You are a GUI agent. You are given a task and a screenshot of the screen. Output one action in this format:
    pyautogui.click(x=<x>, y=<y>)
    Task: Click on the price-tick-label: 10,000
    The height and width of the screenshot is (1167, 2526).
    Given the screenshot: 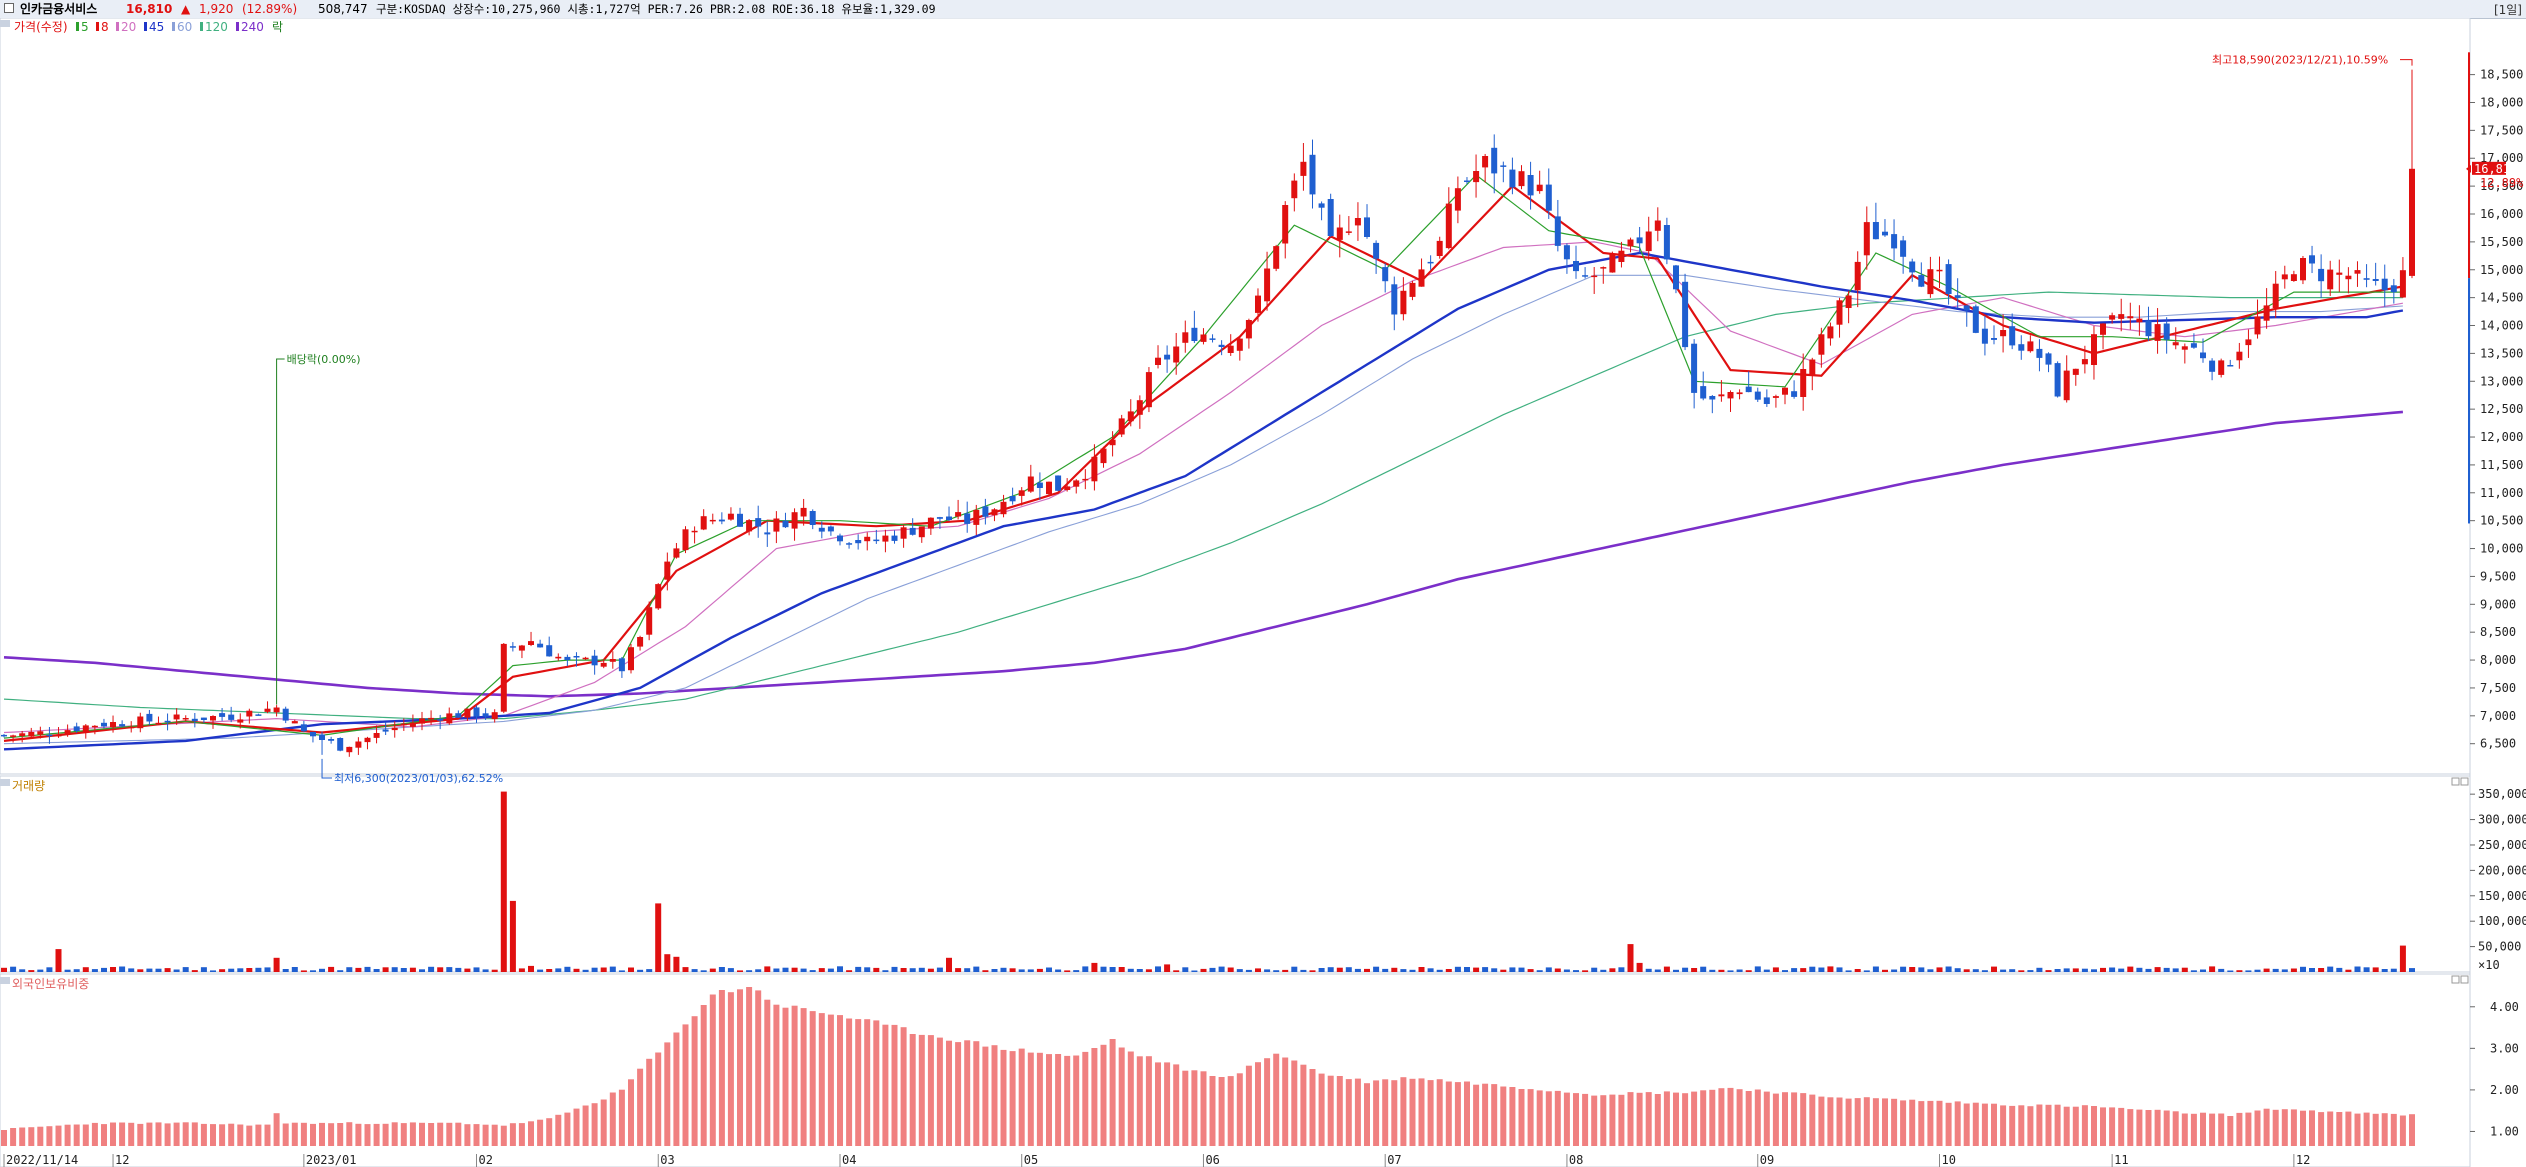 What is the action you would take?
    pyautogui.click(x=2501, y=549)
    